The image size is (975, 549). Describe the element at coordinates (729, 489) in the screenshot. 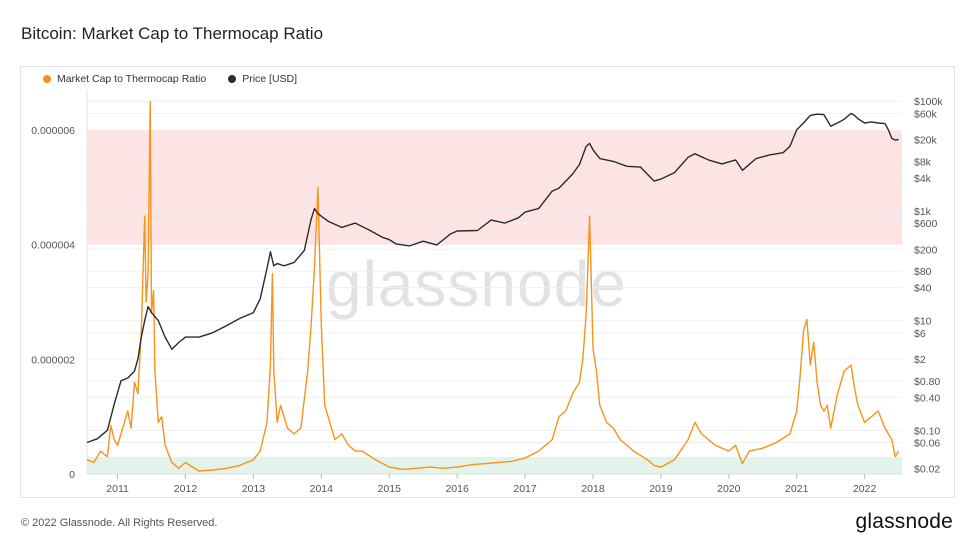

I see `x-tick-label: 2020` at that location.